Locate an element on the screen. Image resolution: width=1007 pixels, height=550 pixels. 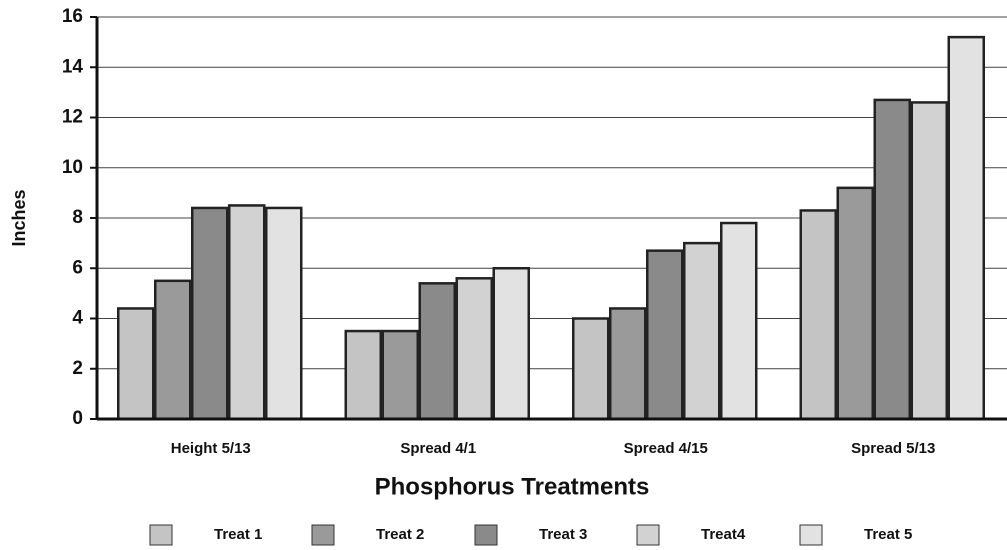
y-tick-label: 8 is located at coordinates (77, 217).